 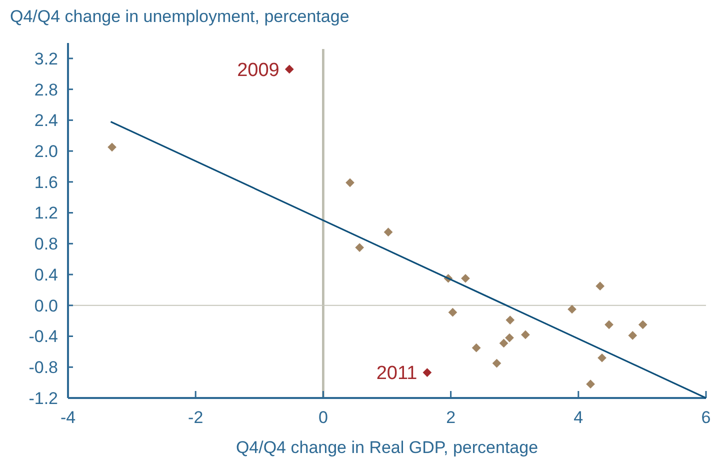 I want to click on y-tick-label: 3.2, so click(x=46, y=58).